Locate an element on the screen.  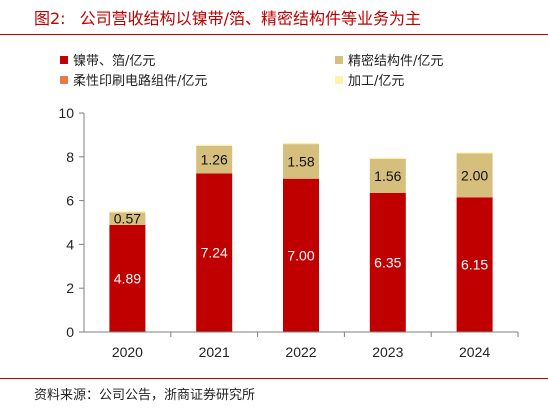
bar-segment-2022-s3 is located at coordinates (301, 144).